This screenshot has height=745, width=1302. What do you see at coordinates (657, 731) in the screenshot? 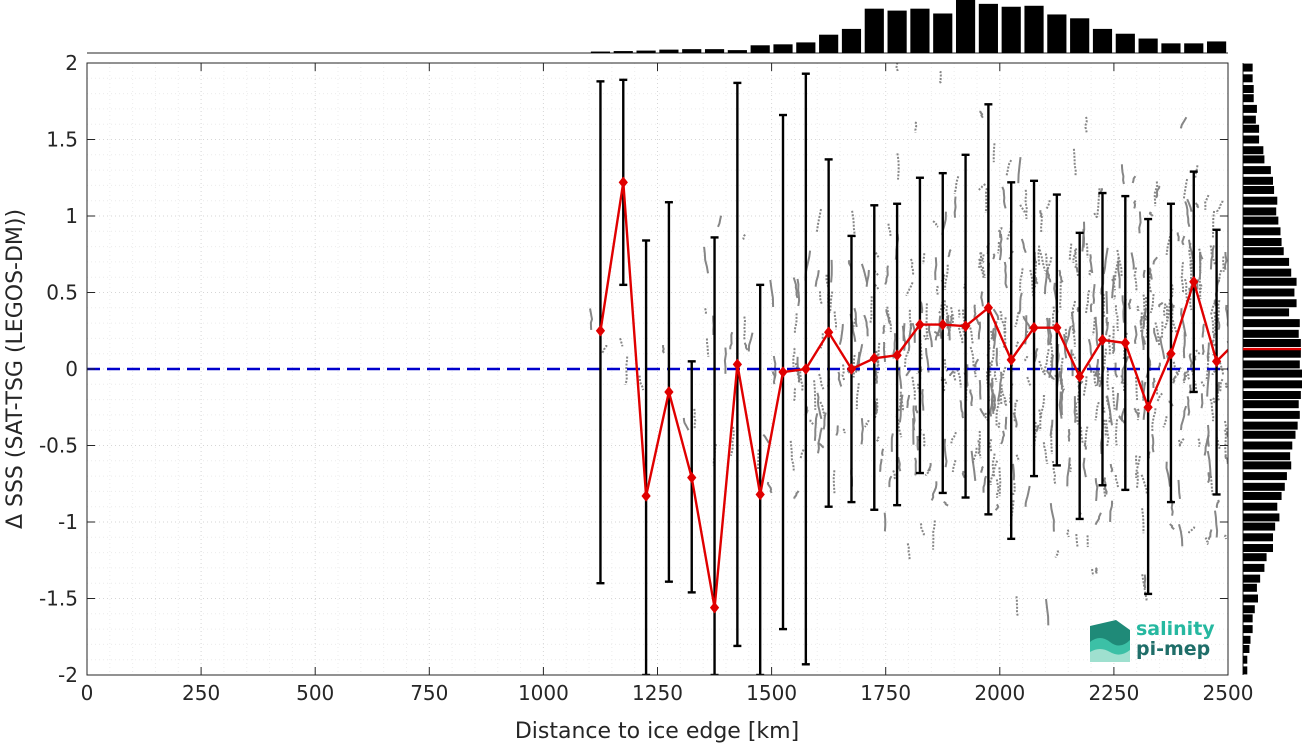
I see `x-axis-label: Distance to ice edge [km]` at bounding box center [657, 731].